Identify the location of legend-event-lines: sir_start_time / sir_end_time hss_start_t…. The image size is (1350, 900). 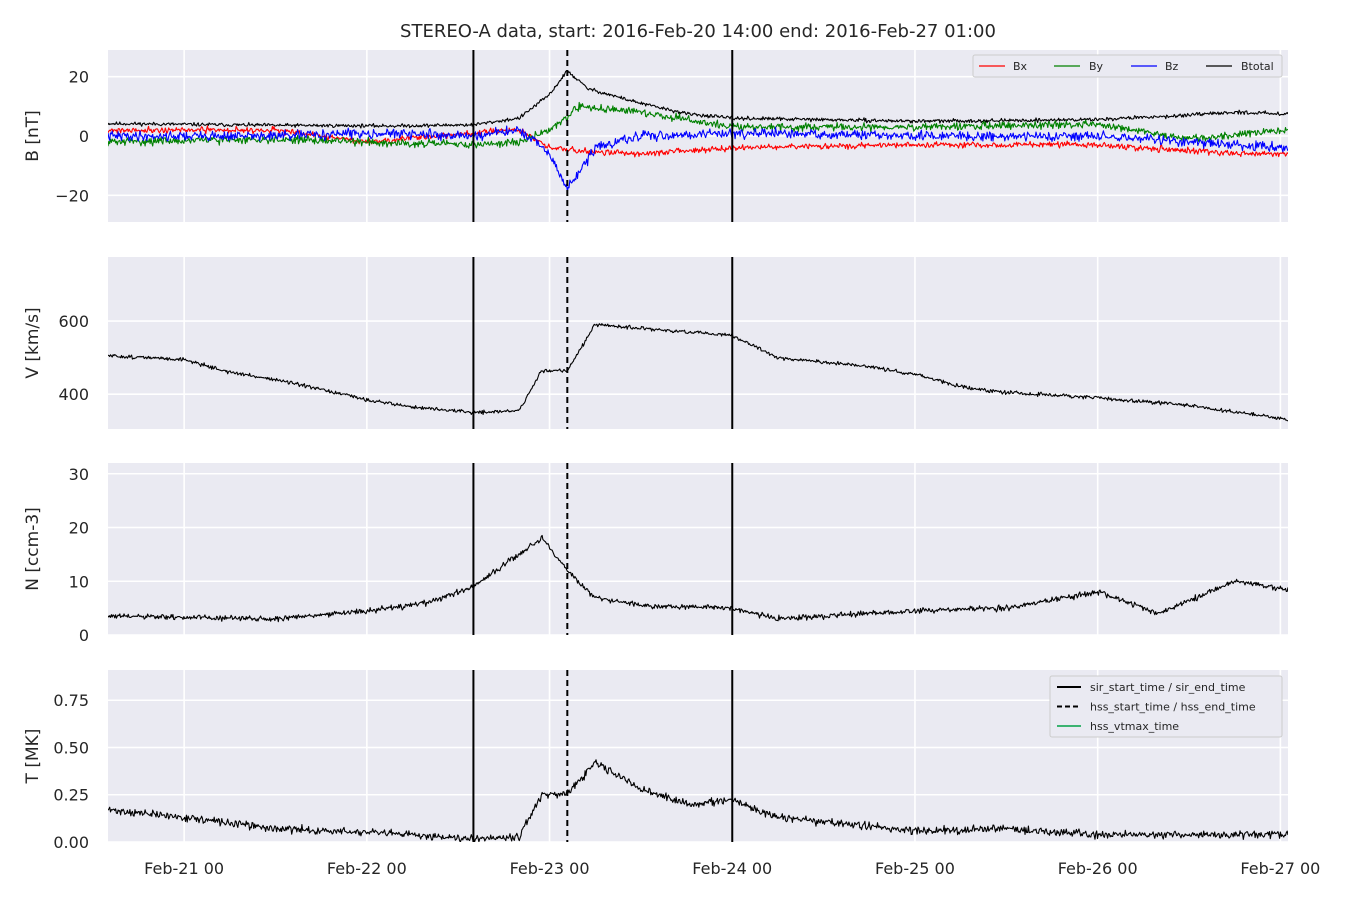
(1166, 706).